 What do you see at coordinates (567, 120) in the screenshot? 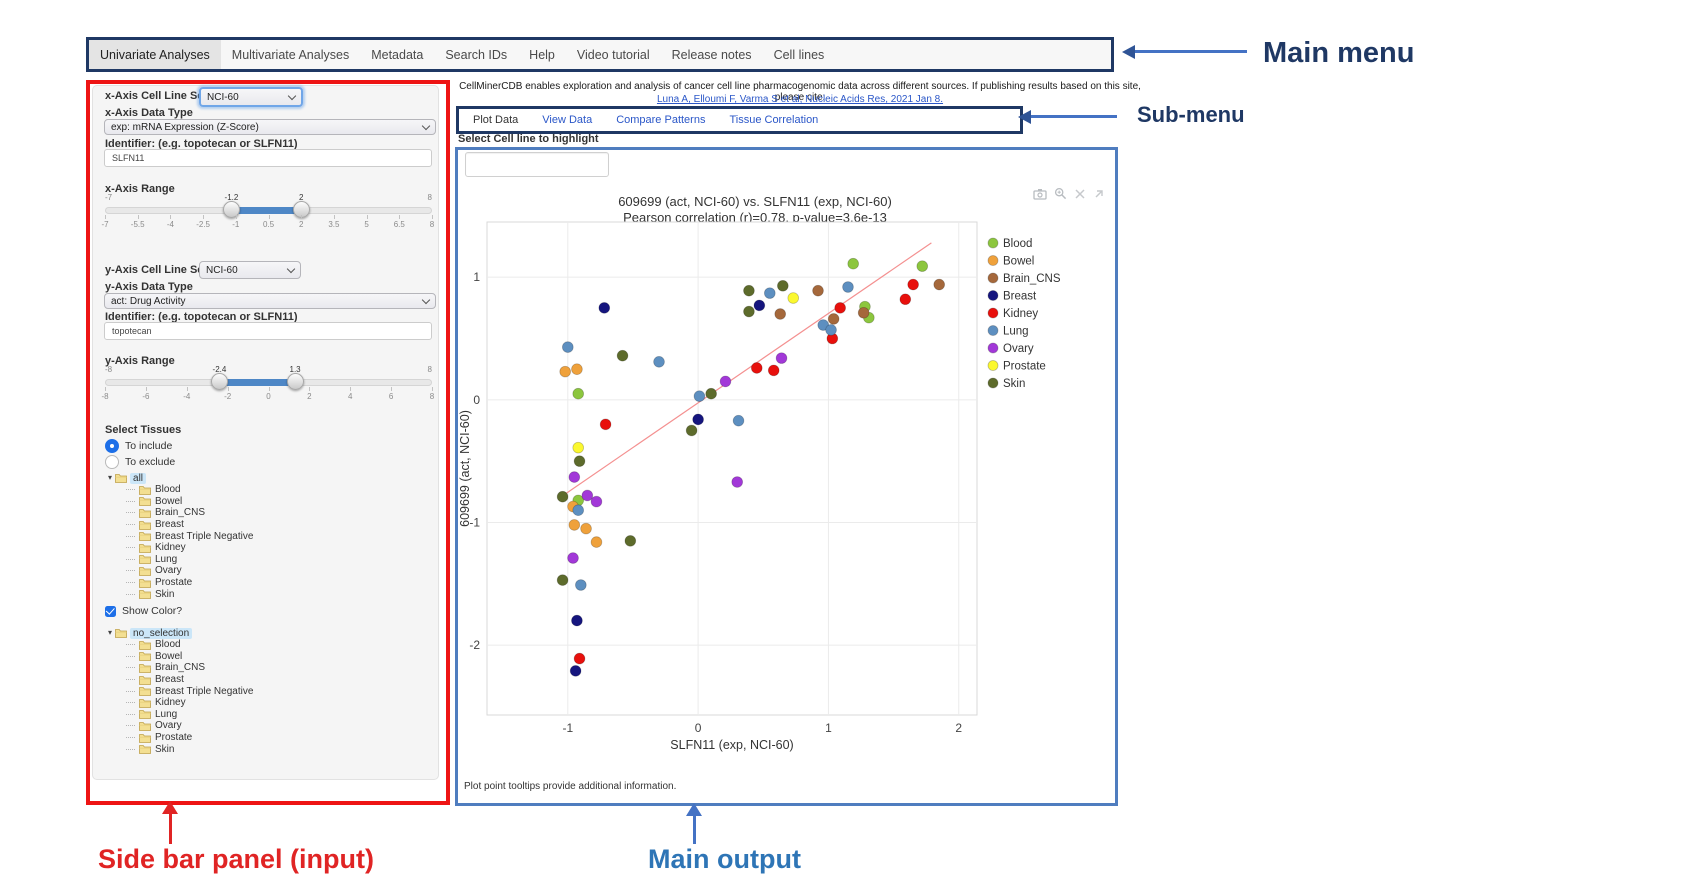
I see `submenu-tab-view-data: View Data` at bounding box center [567, 120].